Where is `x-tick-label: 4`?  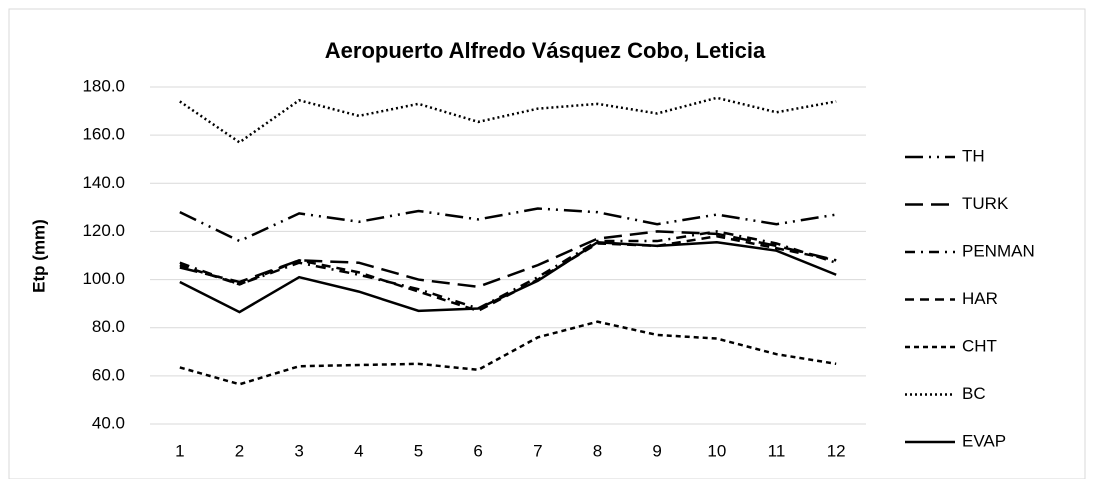 x-tick-label: 4 is located at coordinates (358, 450).